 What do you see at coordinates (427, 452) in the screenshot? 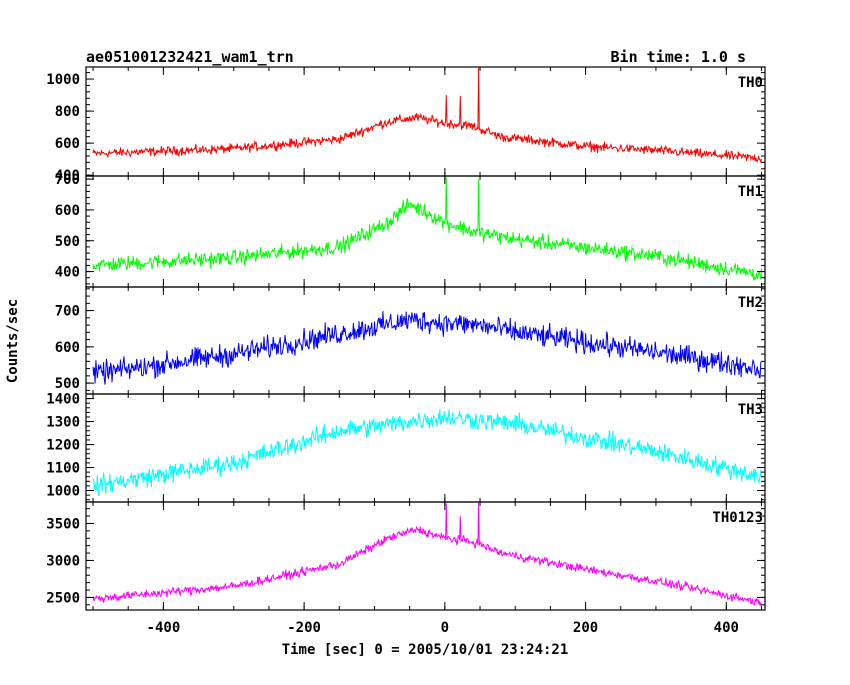
I see `series-line-th3` at bounding box center [427, 452].